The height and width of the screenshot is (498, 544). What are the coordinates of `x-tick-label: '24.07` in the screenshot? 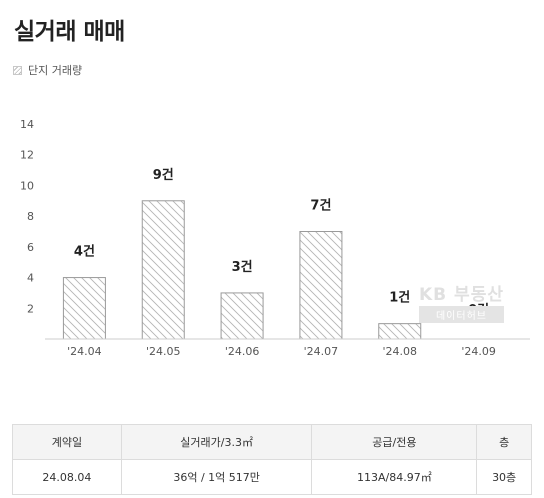 It's located at (321, 351).